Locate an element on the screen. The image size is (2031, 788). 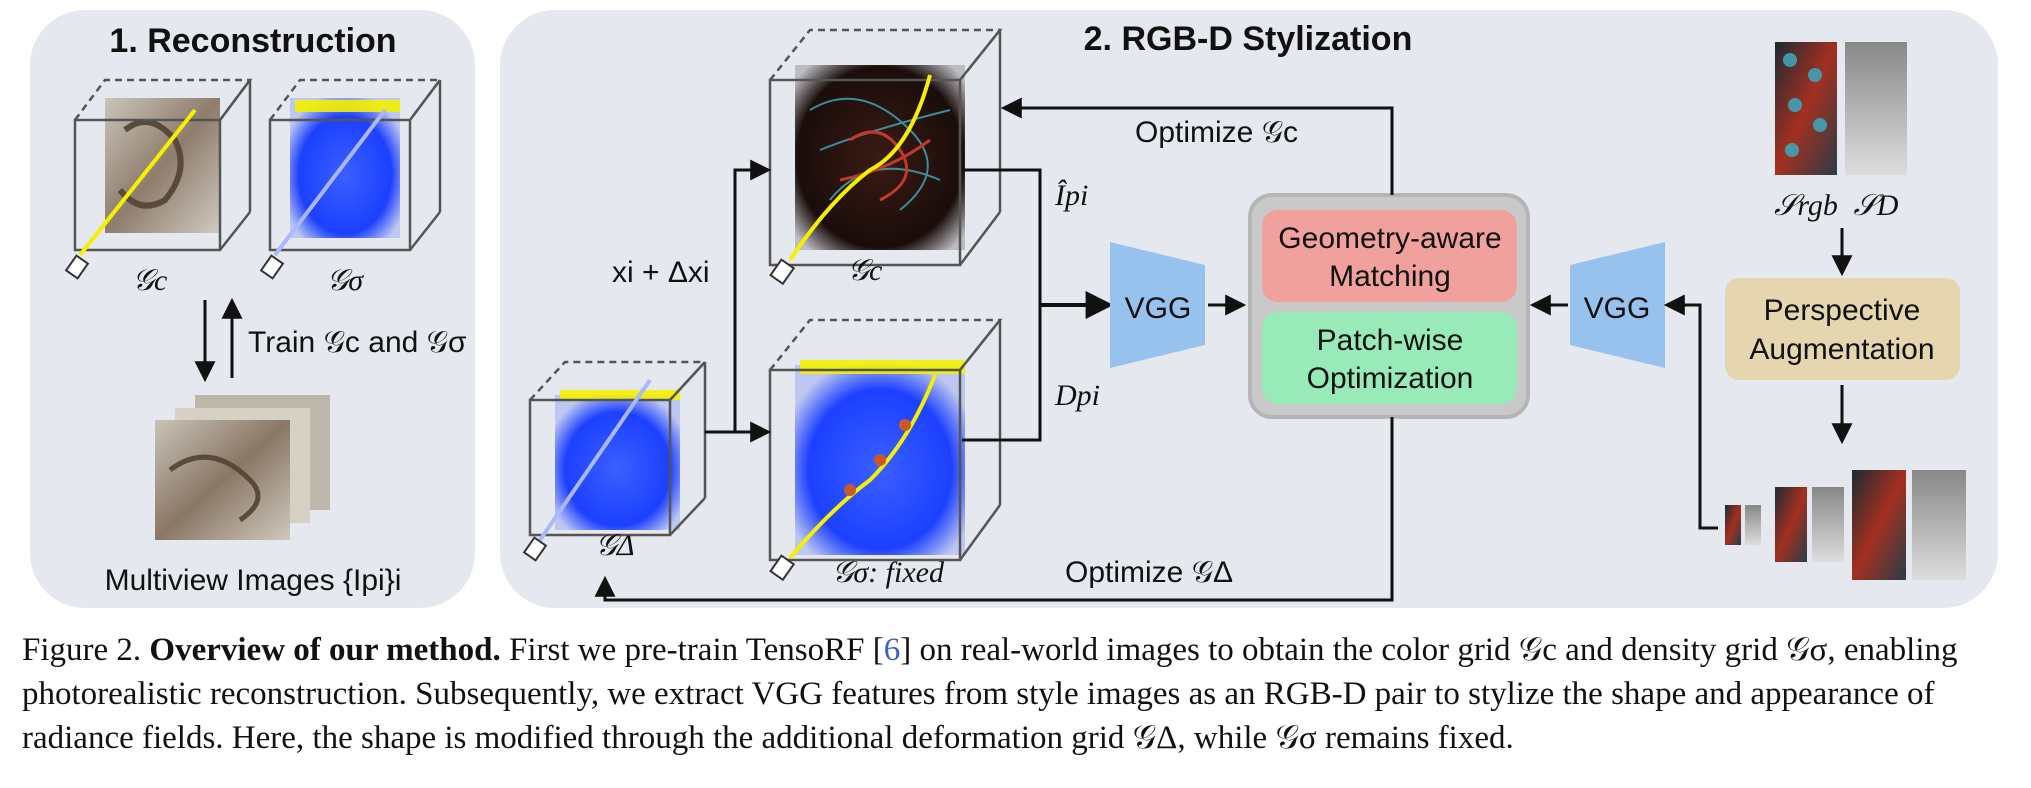
geometry-matching-line2: Matching is located at coordinates (1390, 276).